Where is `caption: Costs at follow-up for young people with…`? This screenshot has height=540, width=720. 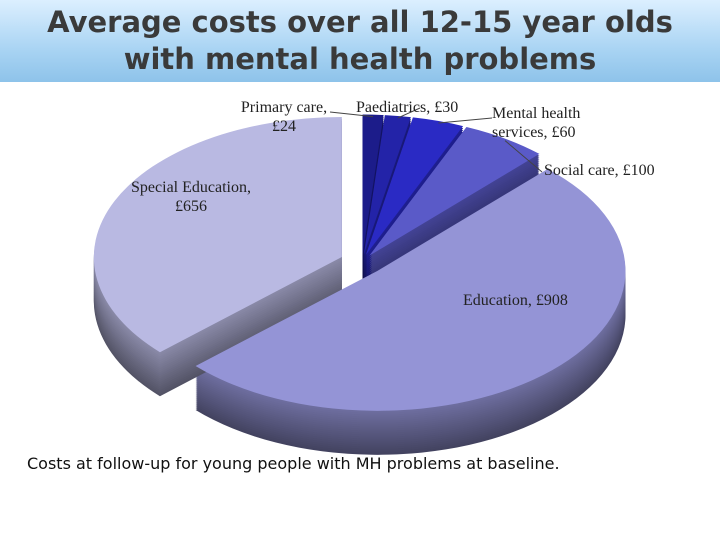
caption: Costs at follow-up for young people with… is located at coordinates (293, 463).